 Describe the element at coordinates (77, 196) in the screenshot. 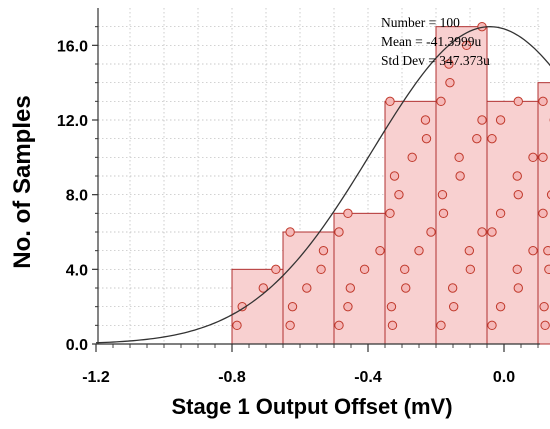

I see `y-tick-label: 8.0` at that location.